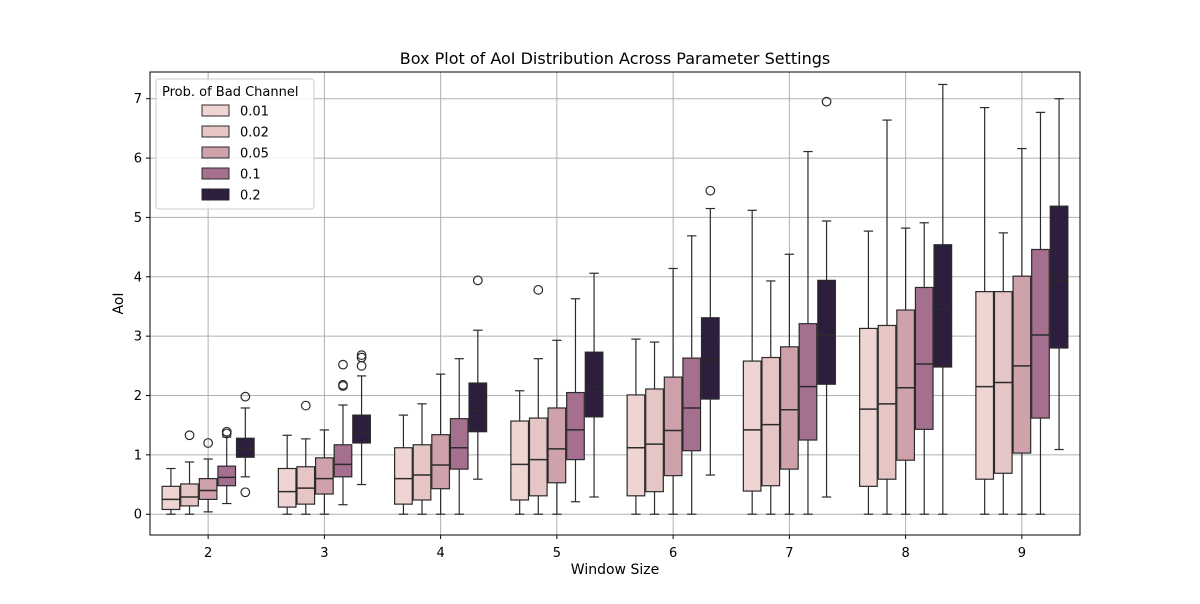  I want to click on legend-items: 0.01 0.02 0.05 0.1 0.2, so click(235, 154).